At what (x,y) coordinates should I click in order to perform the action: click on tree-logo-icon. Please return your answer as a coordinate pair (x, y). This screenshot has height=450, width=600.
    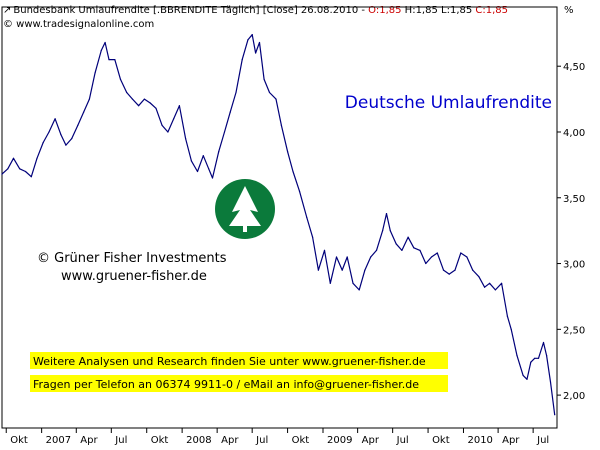
    Looking at the image, I should click on (245, 209).